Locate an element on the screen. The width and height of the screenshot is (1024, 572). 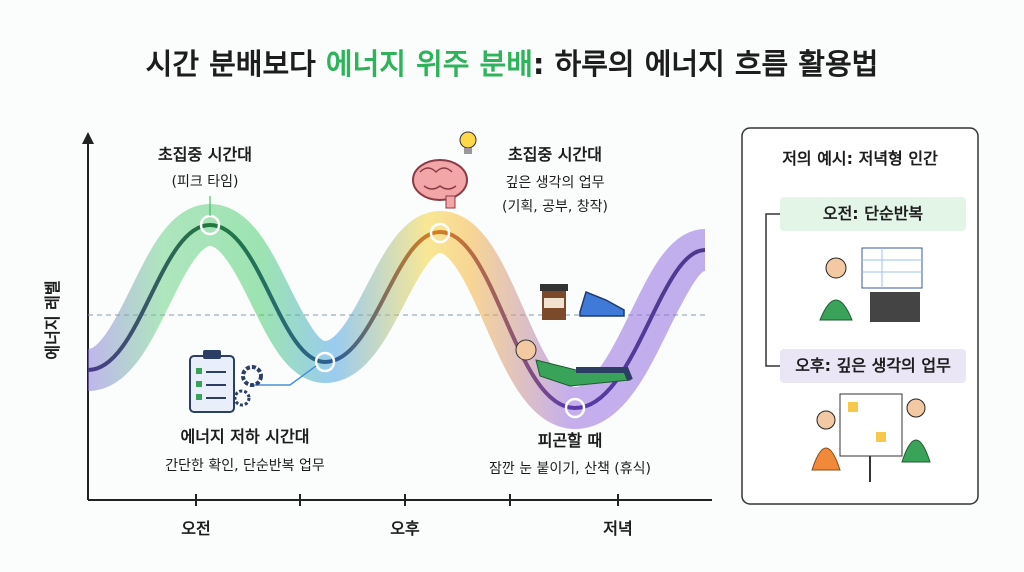
brain-icon is located at coordinates (440, 184).